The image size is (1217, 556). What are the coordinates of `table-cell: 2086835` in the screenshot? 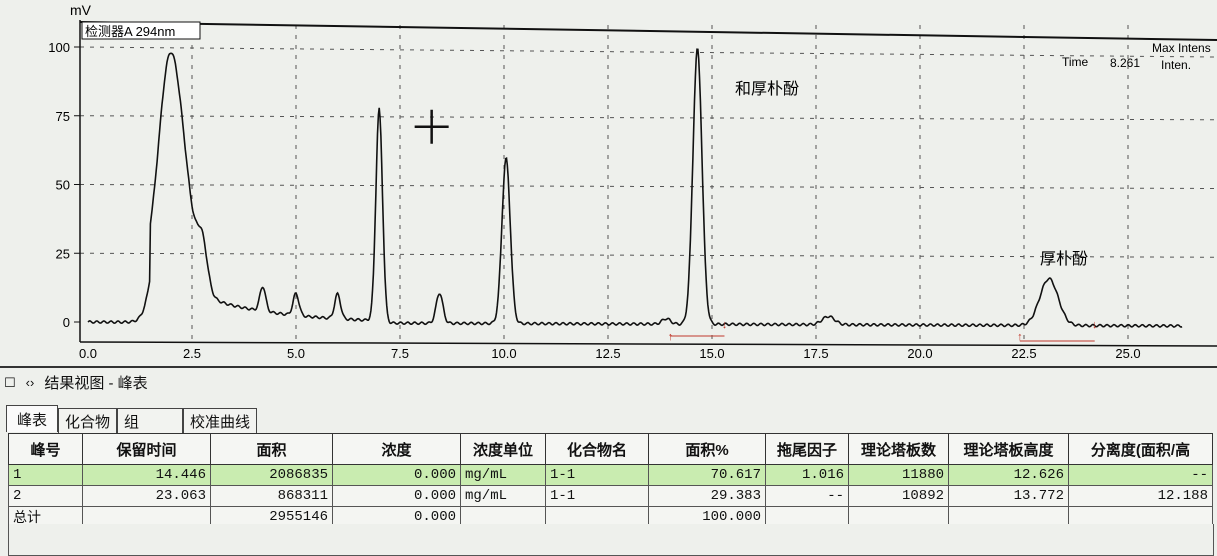 It's located at (271, 475).